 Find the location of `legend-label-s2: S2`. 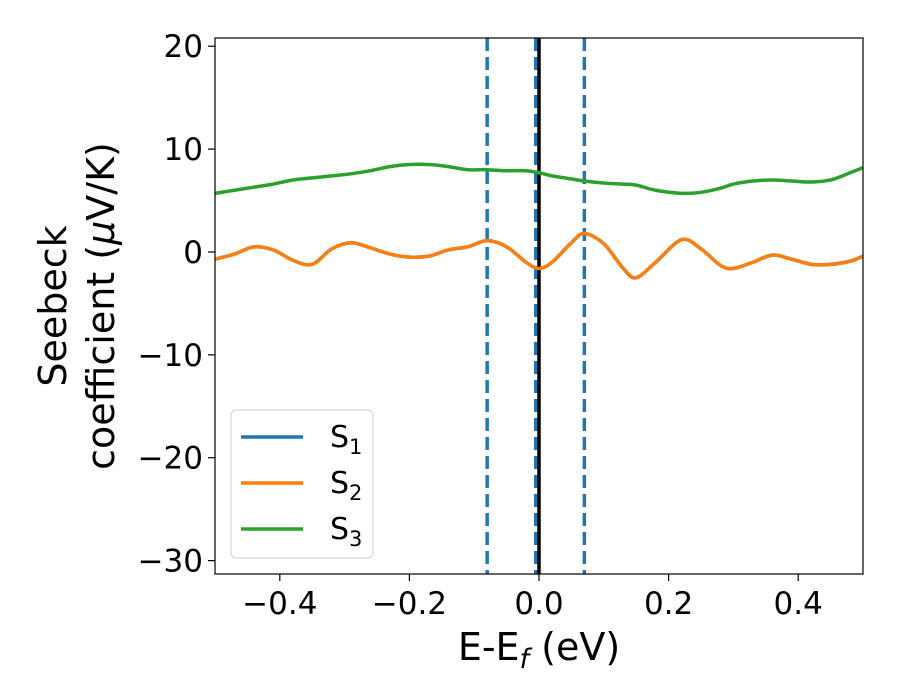

legend-label-s2: S2 is located at coordinates (346, 485).